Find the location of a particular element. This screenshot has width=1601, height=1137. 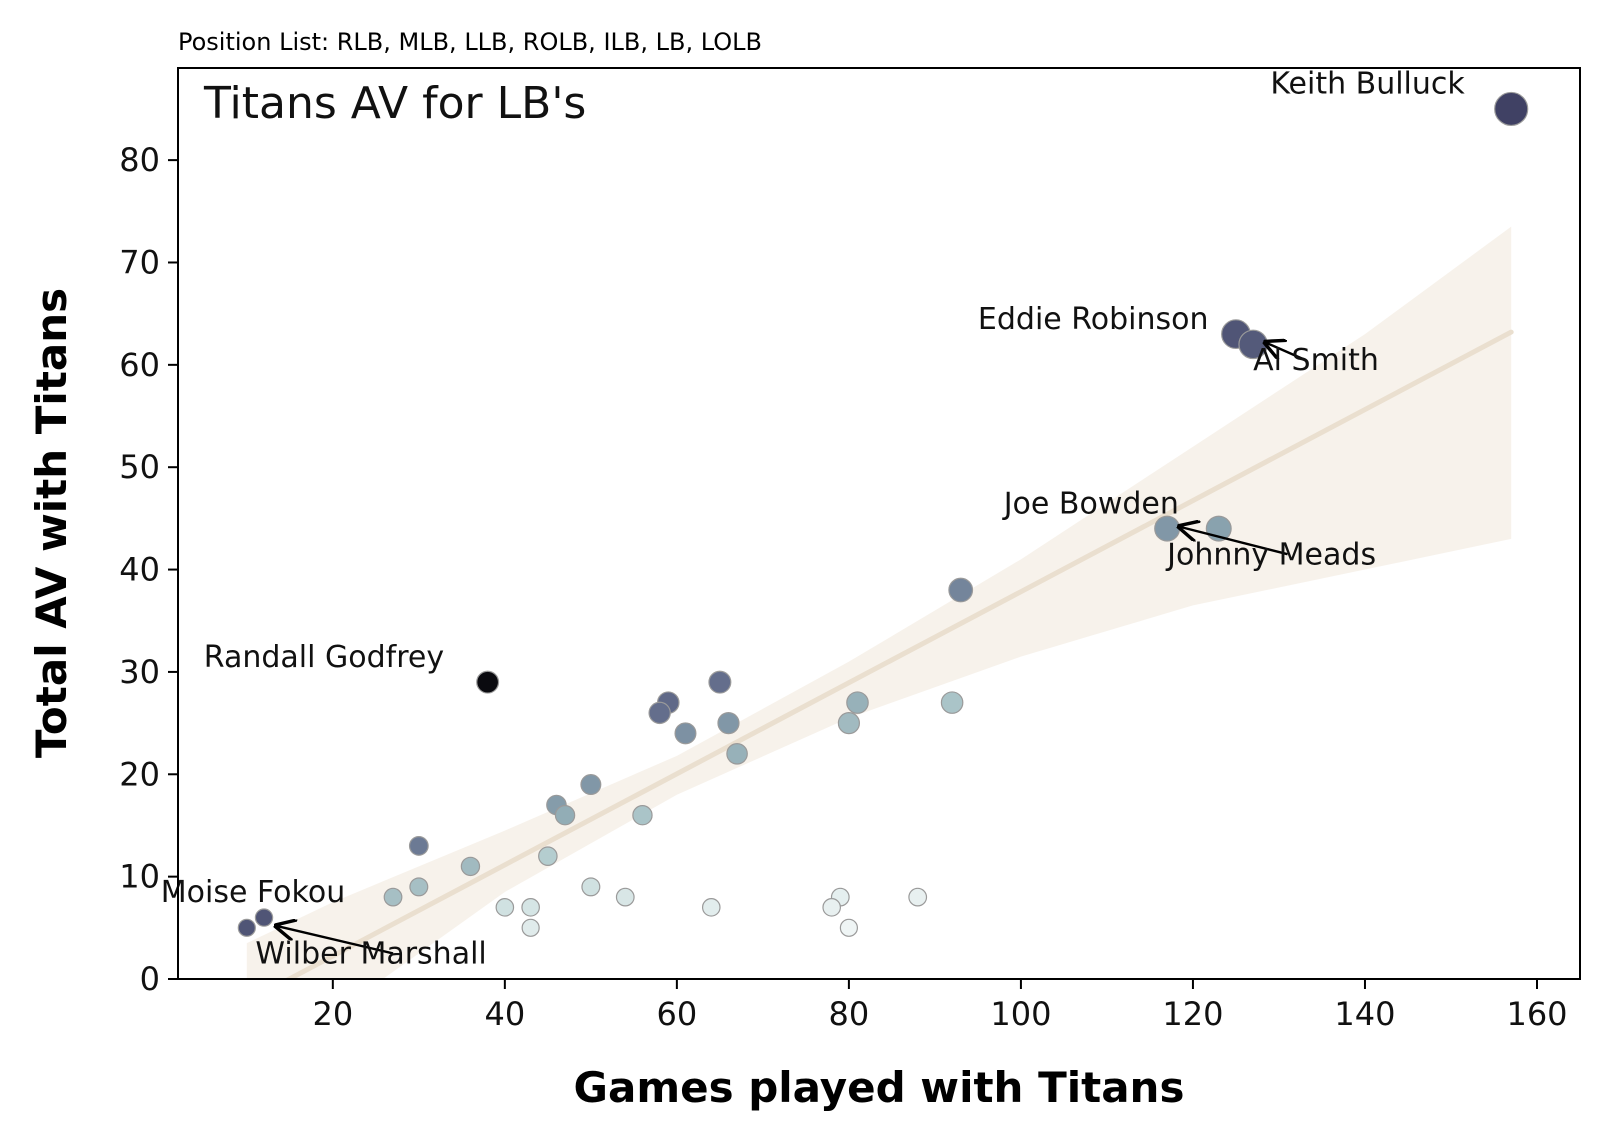

chart-title: Titans AV for LB's is located at coordinates (394, 103).